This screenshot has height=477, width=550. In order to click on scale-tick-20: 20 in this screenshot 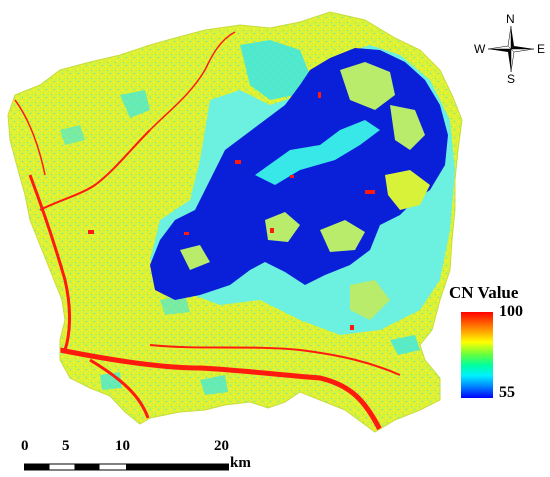, I will do `click(221, 446)`.